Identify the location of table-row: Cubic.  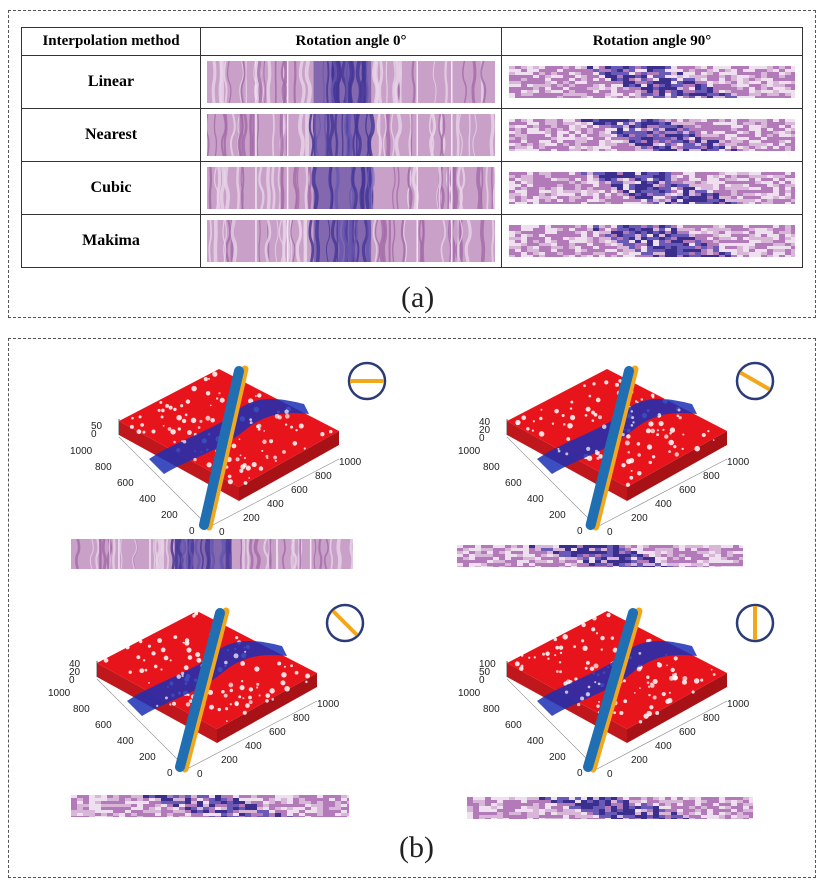
(412, 188).